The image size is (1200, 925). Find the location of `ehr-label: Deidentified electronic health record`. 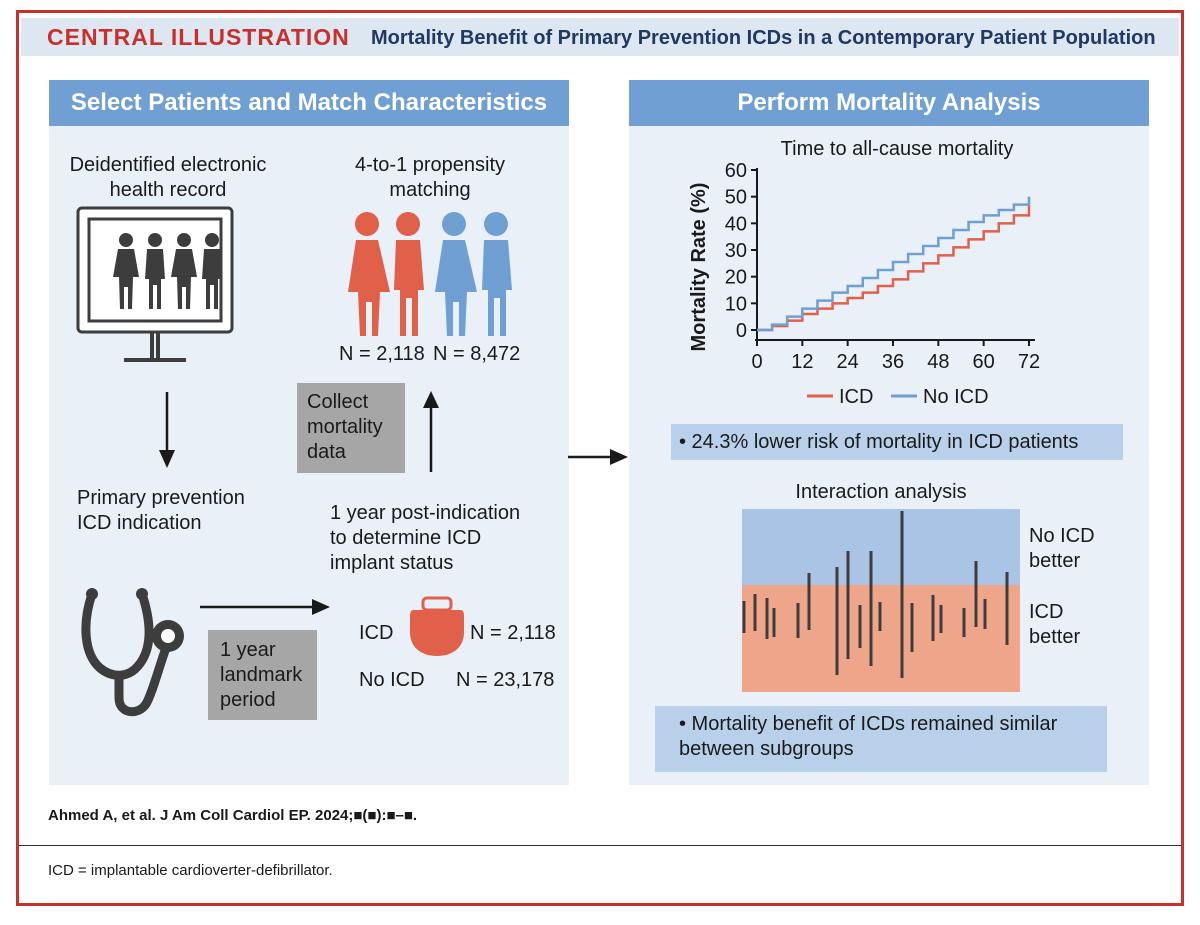

ehr-label: Deidentified electronic health record is located at coordinates (168, 178).